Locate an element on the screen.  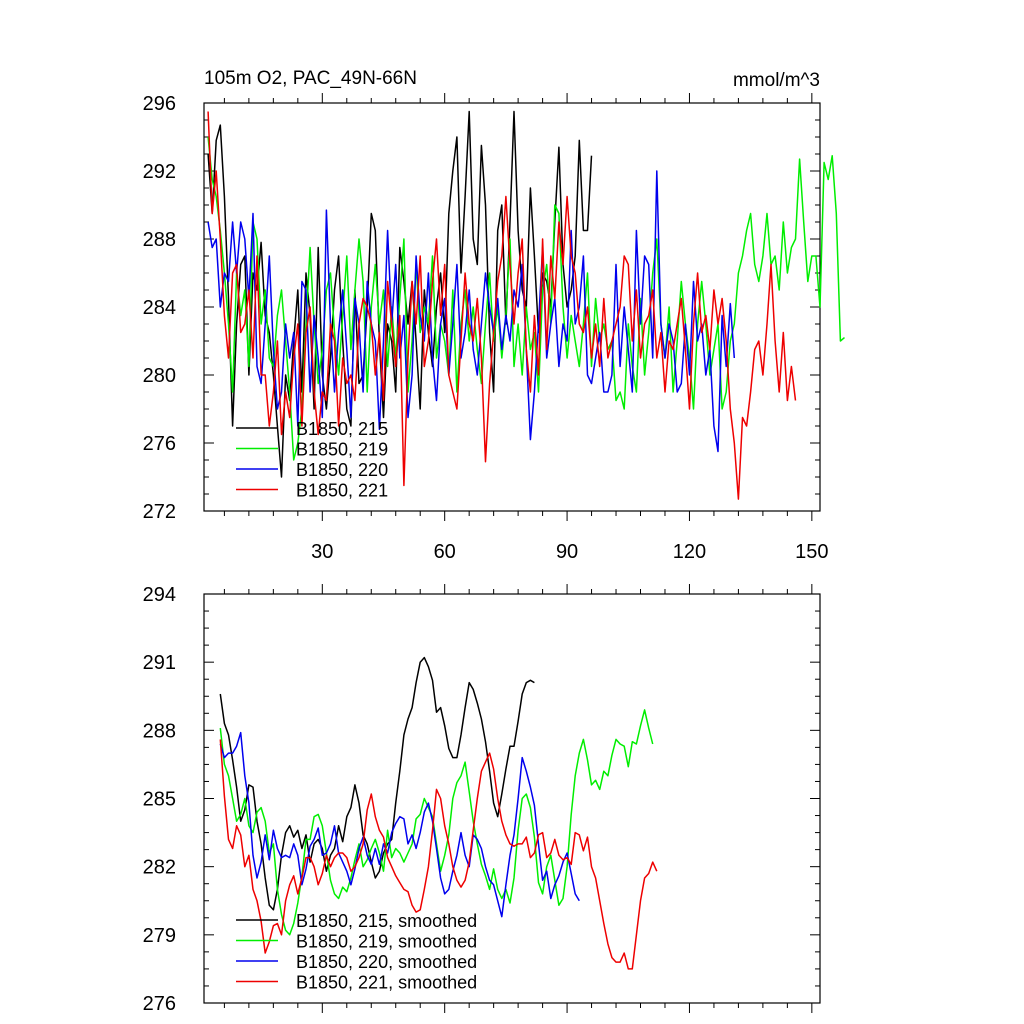
legend-label: B1850, 219 is located at coordinates (342, 450).